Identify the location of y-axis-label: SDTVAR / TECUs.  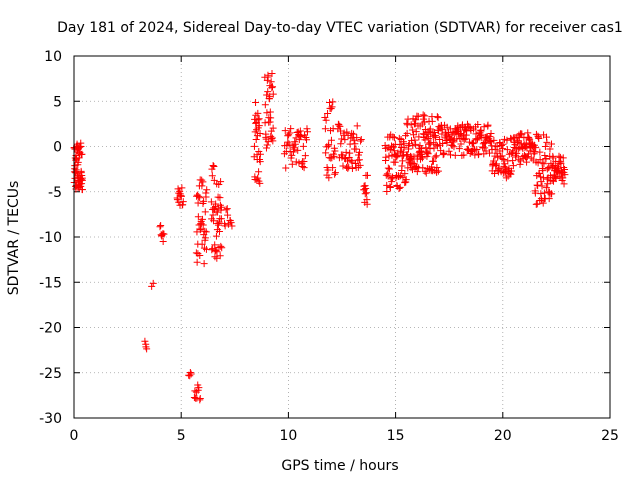
(14, 238).